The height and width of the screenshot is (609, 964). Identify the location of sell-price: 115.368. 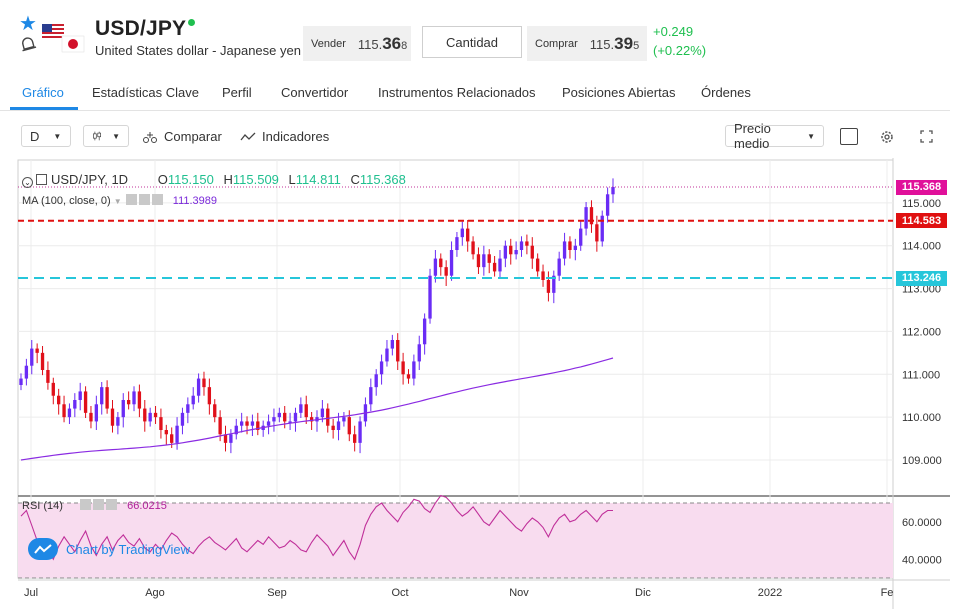
(382, 43).